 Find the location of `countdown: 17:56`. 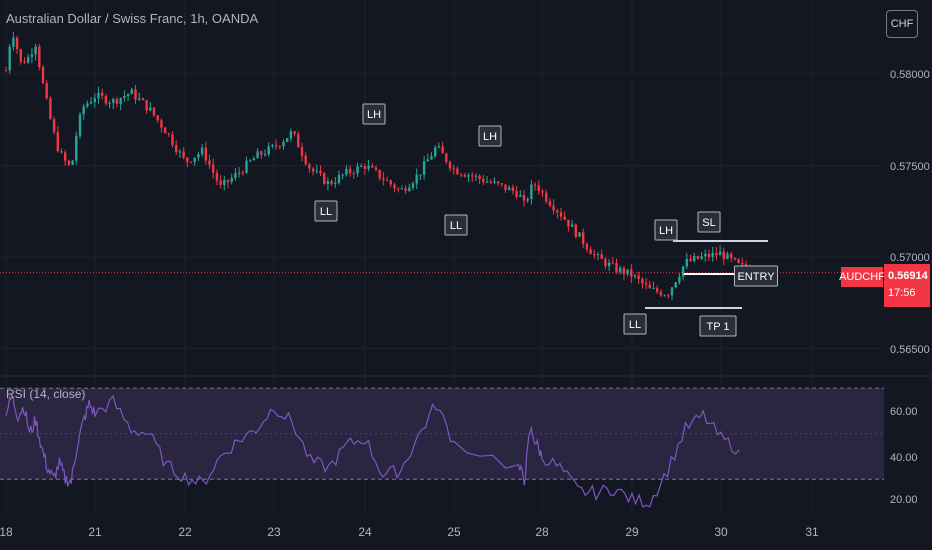

countdown: 17:56 is located at coordinates (902, 293).